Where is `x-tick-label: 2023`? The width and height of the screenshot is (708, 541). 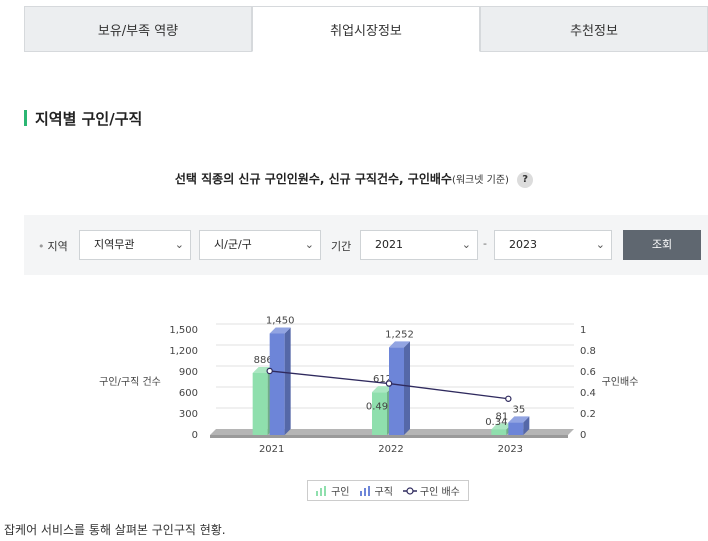 x-tick-label: 2023 is located at coordinates (510, 449).